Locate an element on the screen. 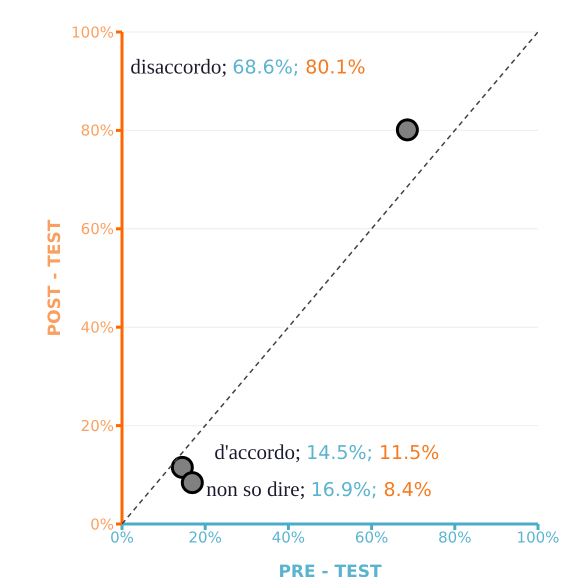 Image resolution: width=572 pixels, height=585 pixels. x-tick-label: 20% is located at coordinates (205, 537).